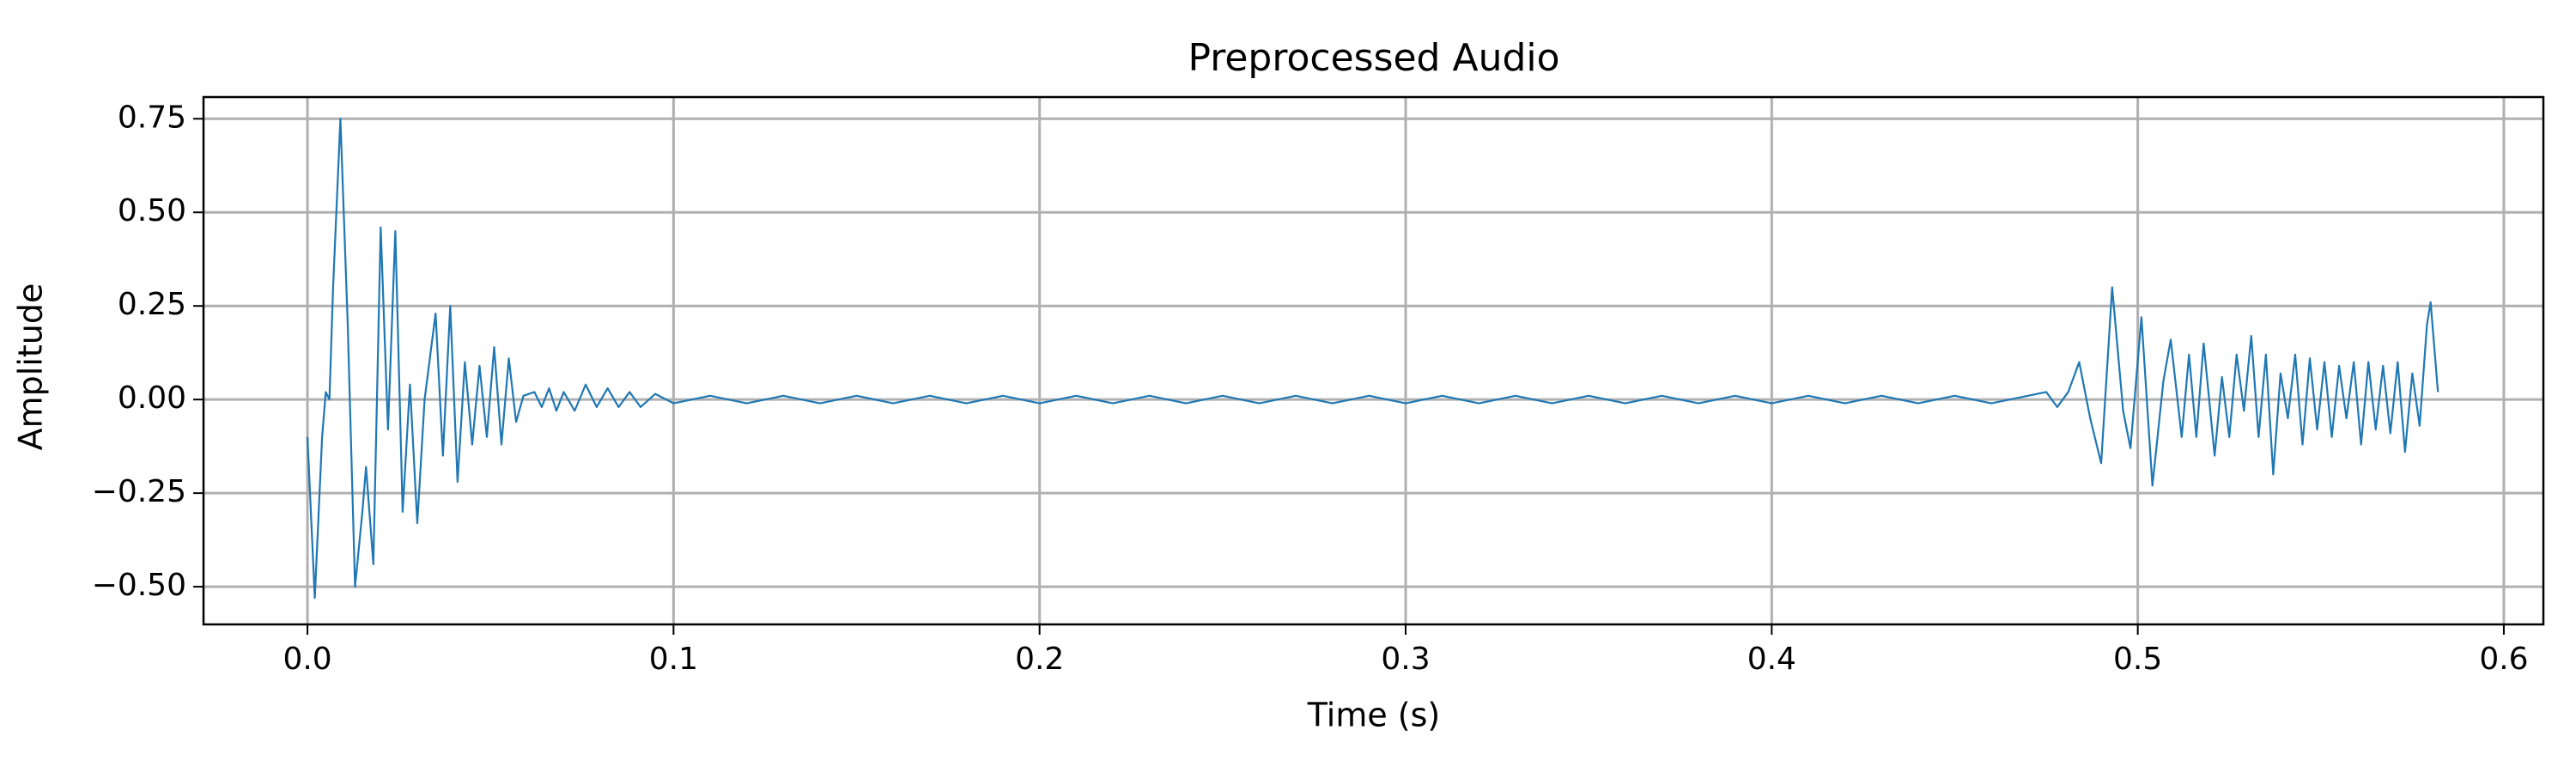 The image size is (2576, 773). Describe the element at coordinates (1405, 659) in the screenshot. I see `x-tick-label: 0.3` at that location.